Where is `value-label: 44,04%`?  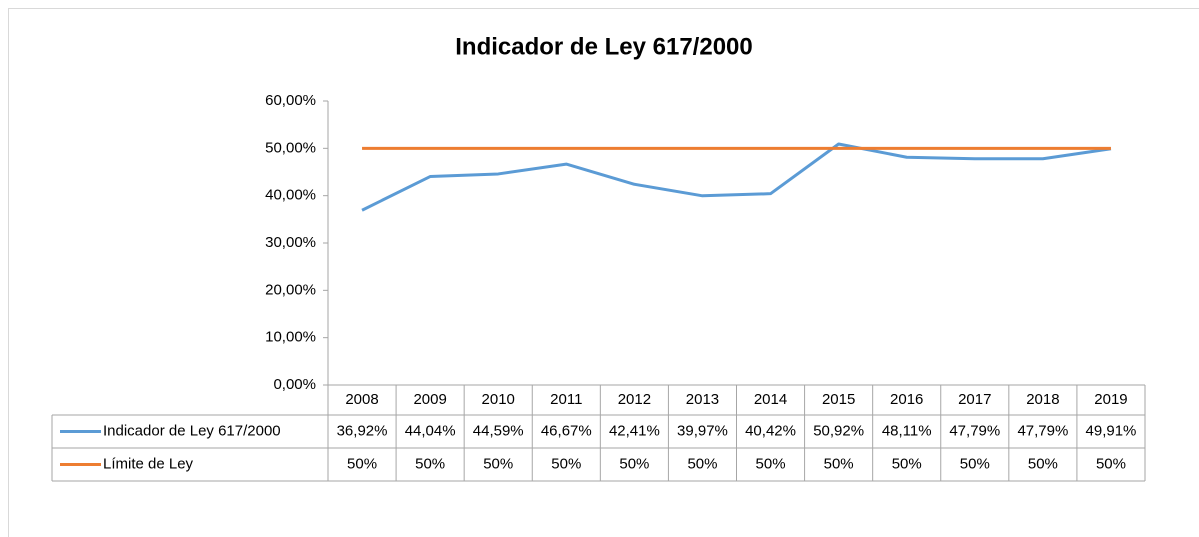 value-label: 44,04% is located at coordinates (430, 430).